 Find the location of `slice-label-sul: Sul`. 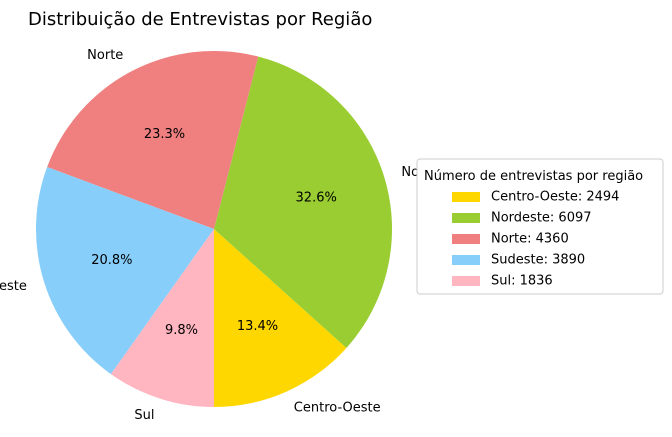

slice-label-sul: Sul is located at coordinates (144, 415).